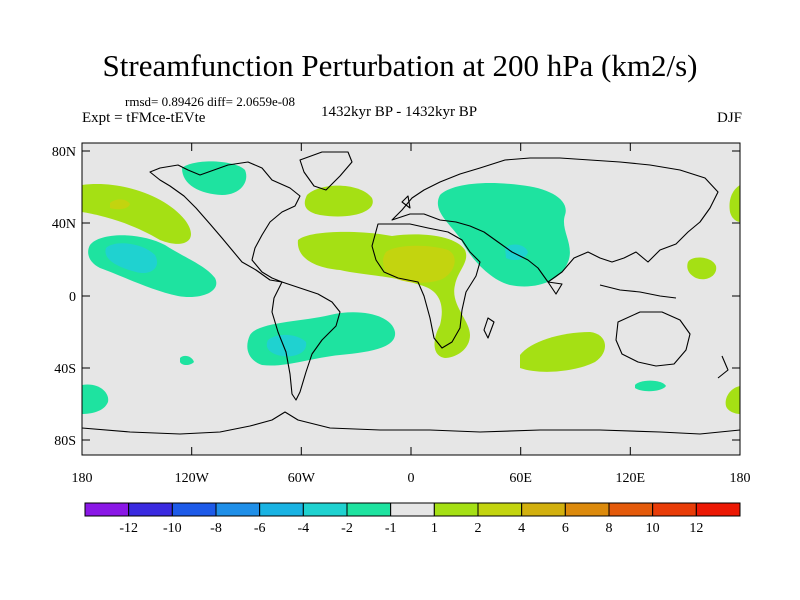 Image resolution: width=800 pixels, height=600 pixels. What do you see at coordinates (729, 118) in the screenshot?
I see `season-label: DJF` at bounding box center [729, 118].